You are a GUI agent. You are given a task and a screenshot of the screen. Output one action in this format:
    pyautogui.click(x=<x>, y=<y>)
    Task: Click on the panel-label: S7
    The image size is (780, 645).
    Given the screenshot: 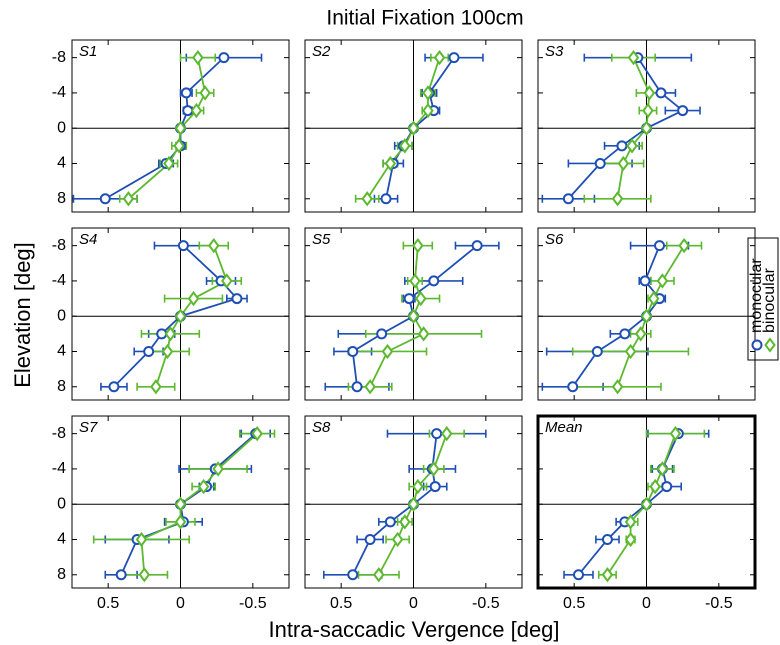 What is the action you would take?
    pyautogui.click(x=88, y=427)
    